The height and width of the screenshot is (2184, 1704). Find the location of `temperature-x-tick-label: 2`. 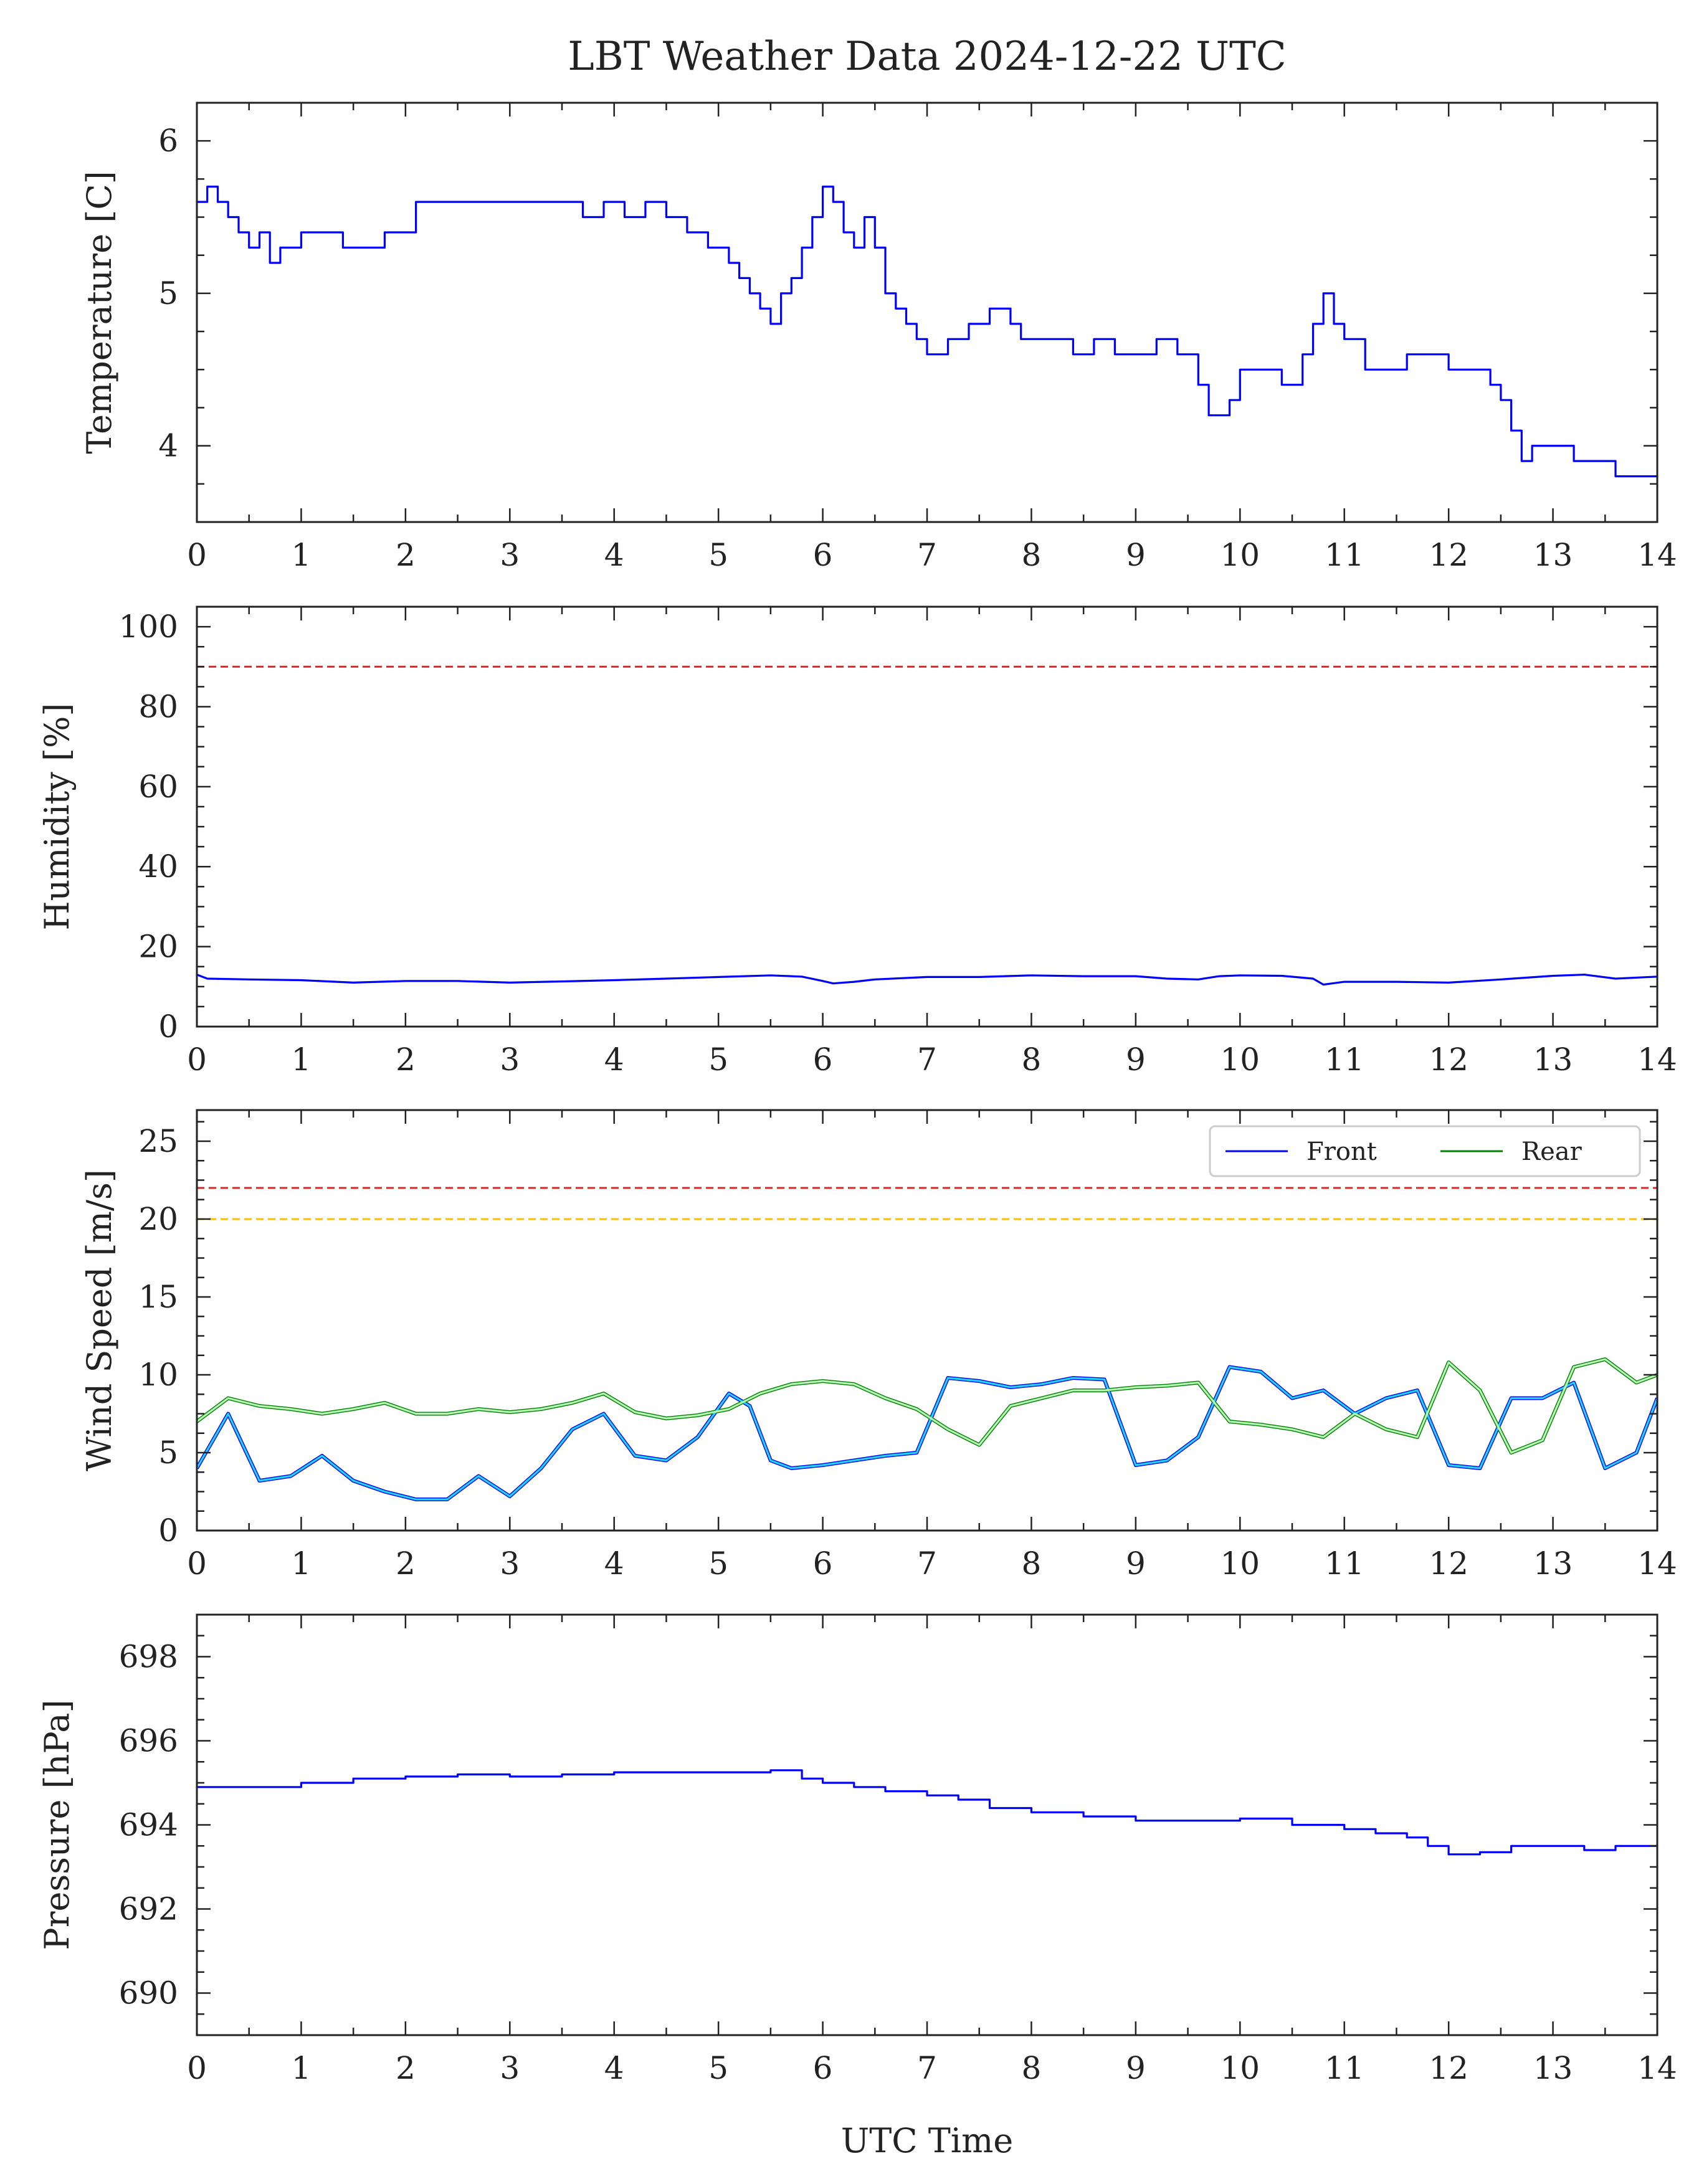

temperature-x-tick-label: 2 is located at coordinates (406, 555).